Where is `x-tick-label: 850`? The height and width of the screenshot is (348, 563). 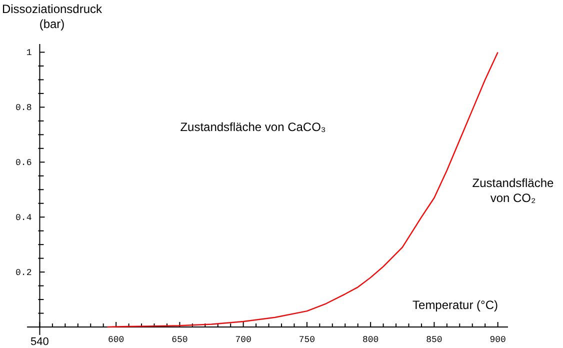 x-tick-label: 850 is located at coordinates (434, 340).